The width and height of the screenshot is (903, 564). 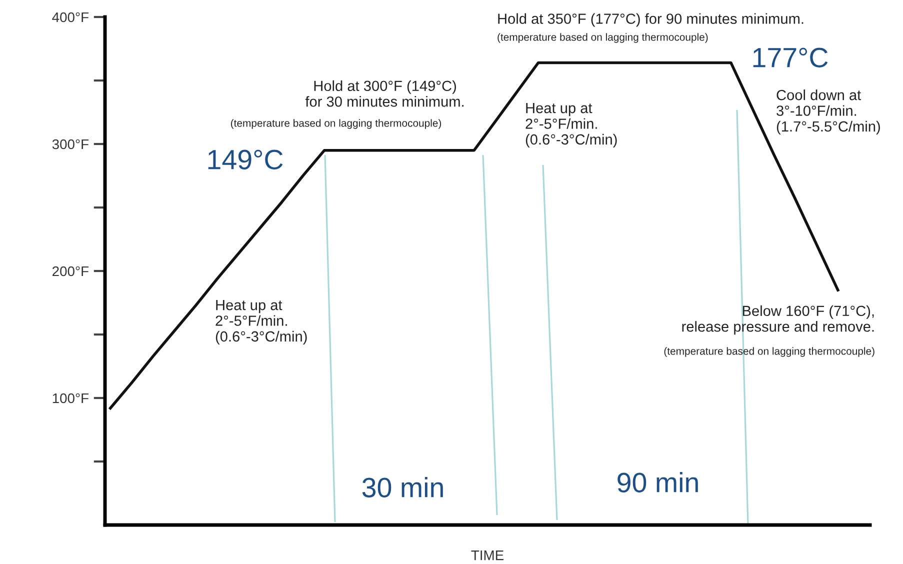 What do you see at coordinates (245, 160) in the screenshot?
I see `annotation: 149°C` at bounding box center [245, 160].